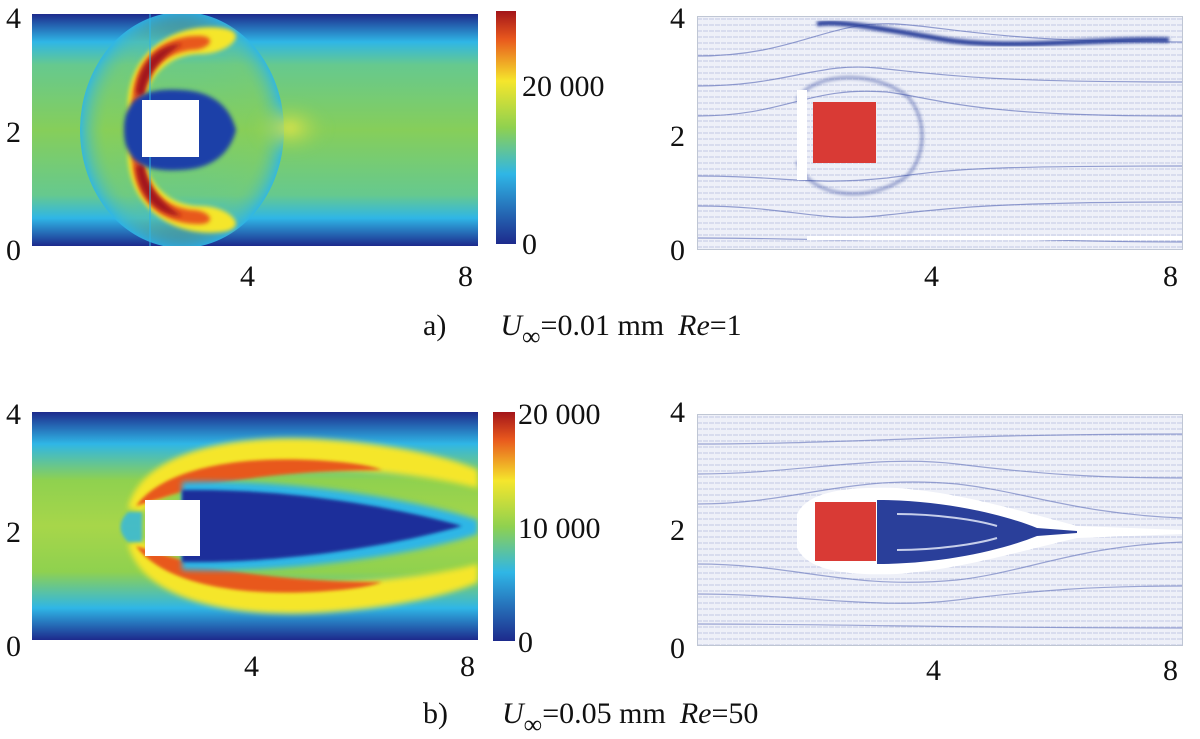  Describe the element at coordinates (563, 86) in the screenshot. I see `panel-a-colorbar-tick-max: 20 000` at that location.